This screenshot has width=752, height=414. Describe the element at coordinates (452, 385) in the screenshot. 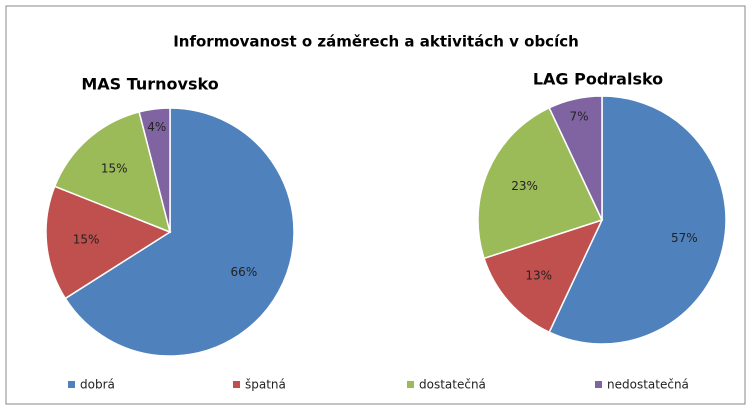

I see `legend-label: dostatečná` at that location.